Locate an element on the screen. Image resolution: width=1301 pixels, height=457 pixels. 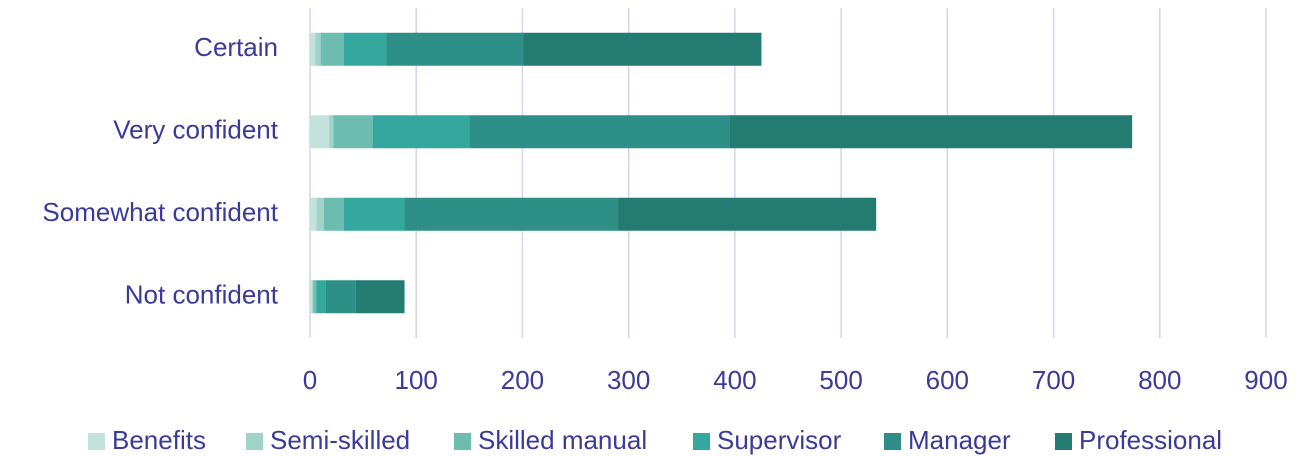
x-tick-label: 100 is located at coordinates (416, 380).